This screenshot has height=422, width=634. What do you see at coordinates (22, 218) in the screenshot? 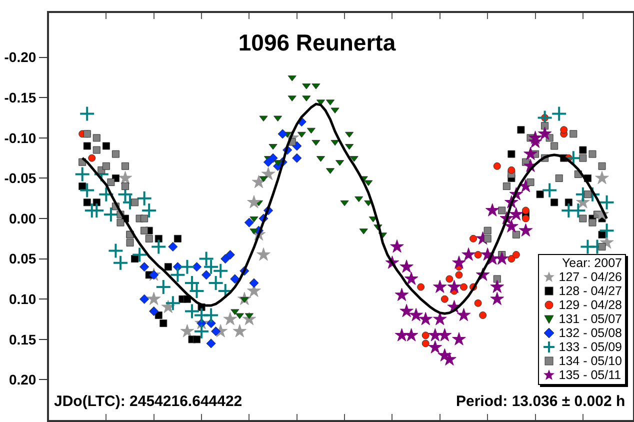
I see `y-tick-label: 0.00` at bounding box center [22, 218].